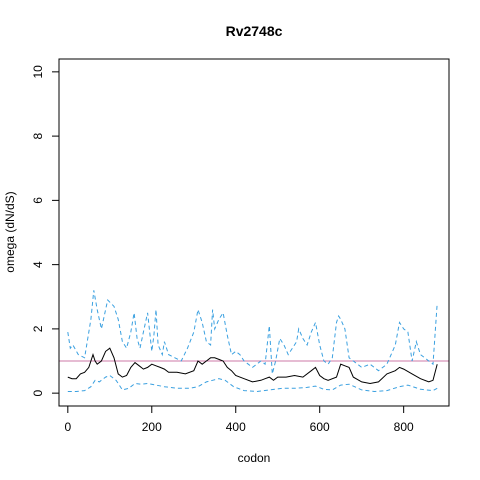 This screenshot has height=480, width=480. Describe the element at coordinates (38, 328) in the screenshot. I see `y-tick-label: 2` at that location.